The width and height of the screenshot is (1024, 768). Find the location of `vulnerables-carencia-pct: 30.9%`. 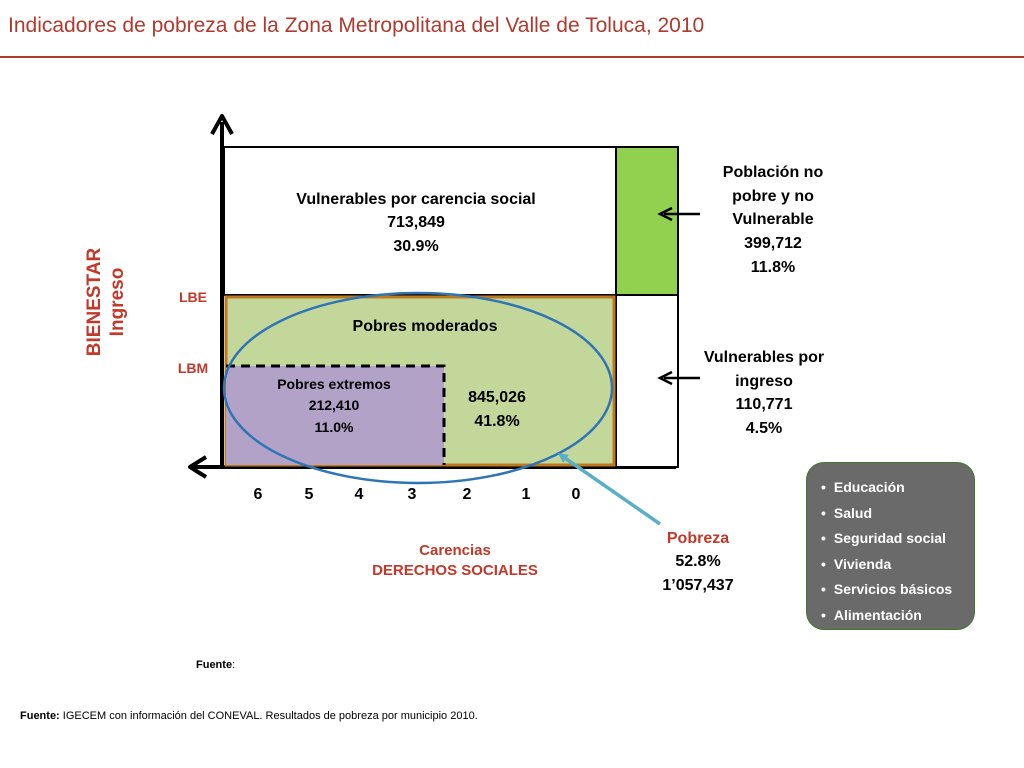

vulnerables-carencia-pct: 30.9% is located at coordinates (415, 246).